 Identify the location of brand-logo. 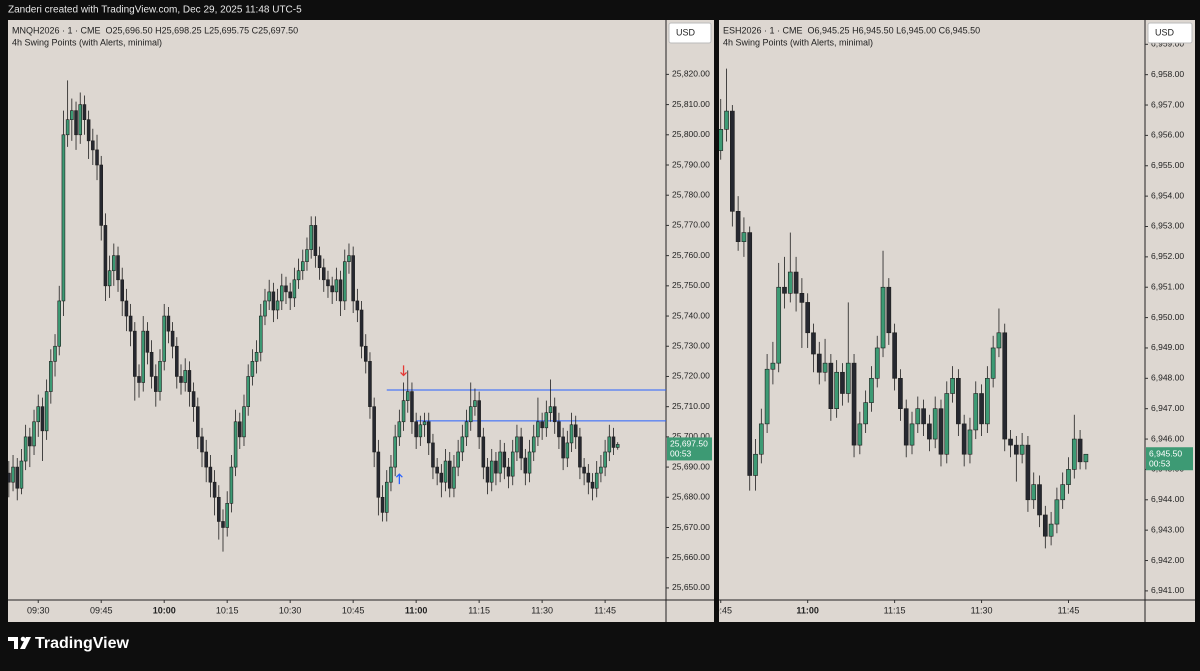
(19, 642).